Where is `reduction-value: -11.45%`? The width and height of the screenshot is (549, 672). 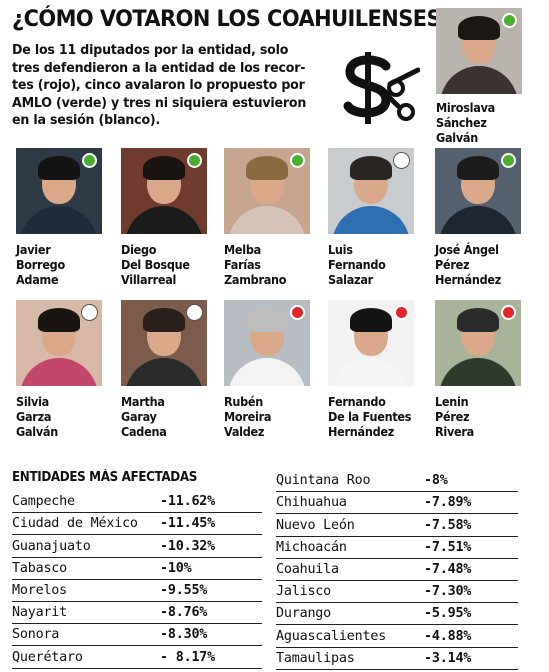
reduction-value: -11.45% is located at coordinates (188, 524).